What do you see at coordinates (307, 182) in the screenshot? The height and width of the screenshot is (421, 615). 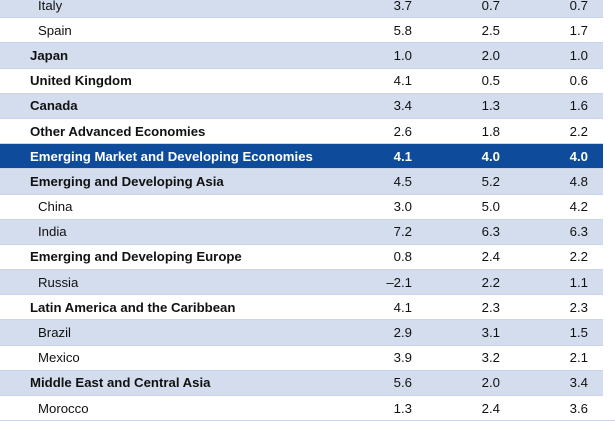 I see `table-row-group: Emerging and Developing Asia 4.5 5.2 4.8` at bounding box center [307, 182].